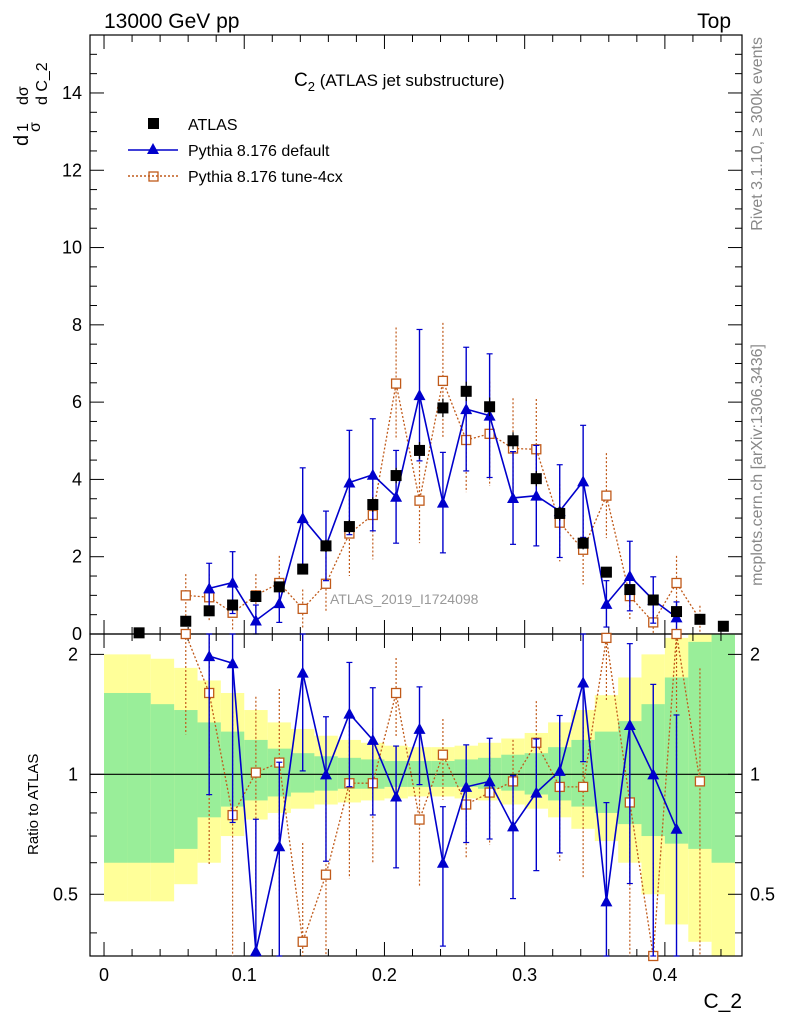  I want to click on x-tick-label: 0.4, so click(664, 975).